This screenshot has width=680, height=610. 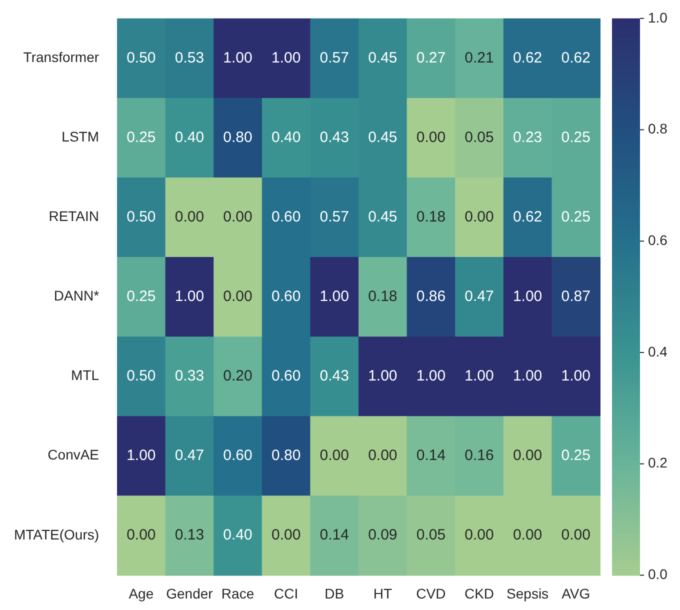 I want to click on data-label: 0.23, so click(x=527, y=137).